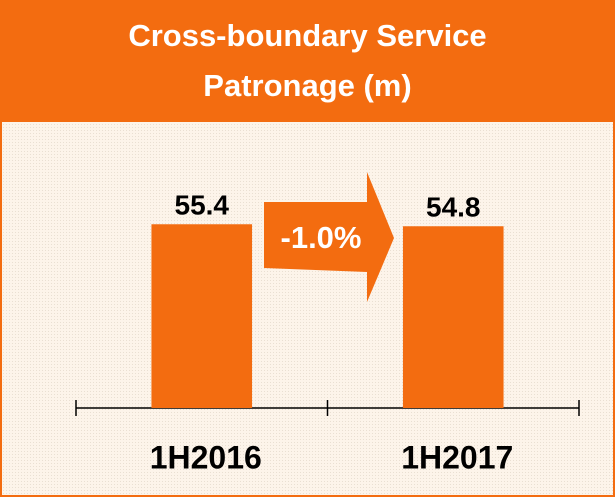 This screenshot has height=497, width=615. I want to click on chart-title: Cross-boundary Service Patronage (m), so click(307, 60).